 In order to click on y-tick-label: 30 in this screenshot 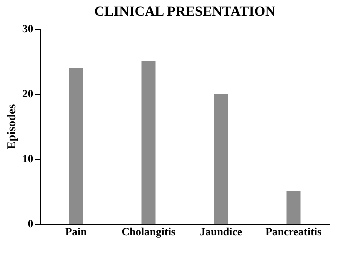, I will do `click(28, 30)`.